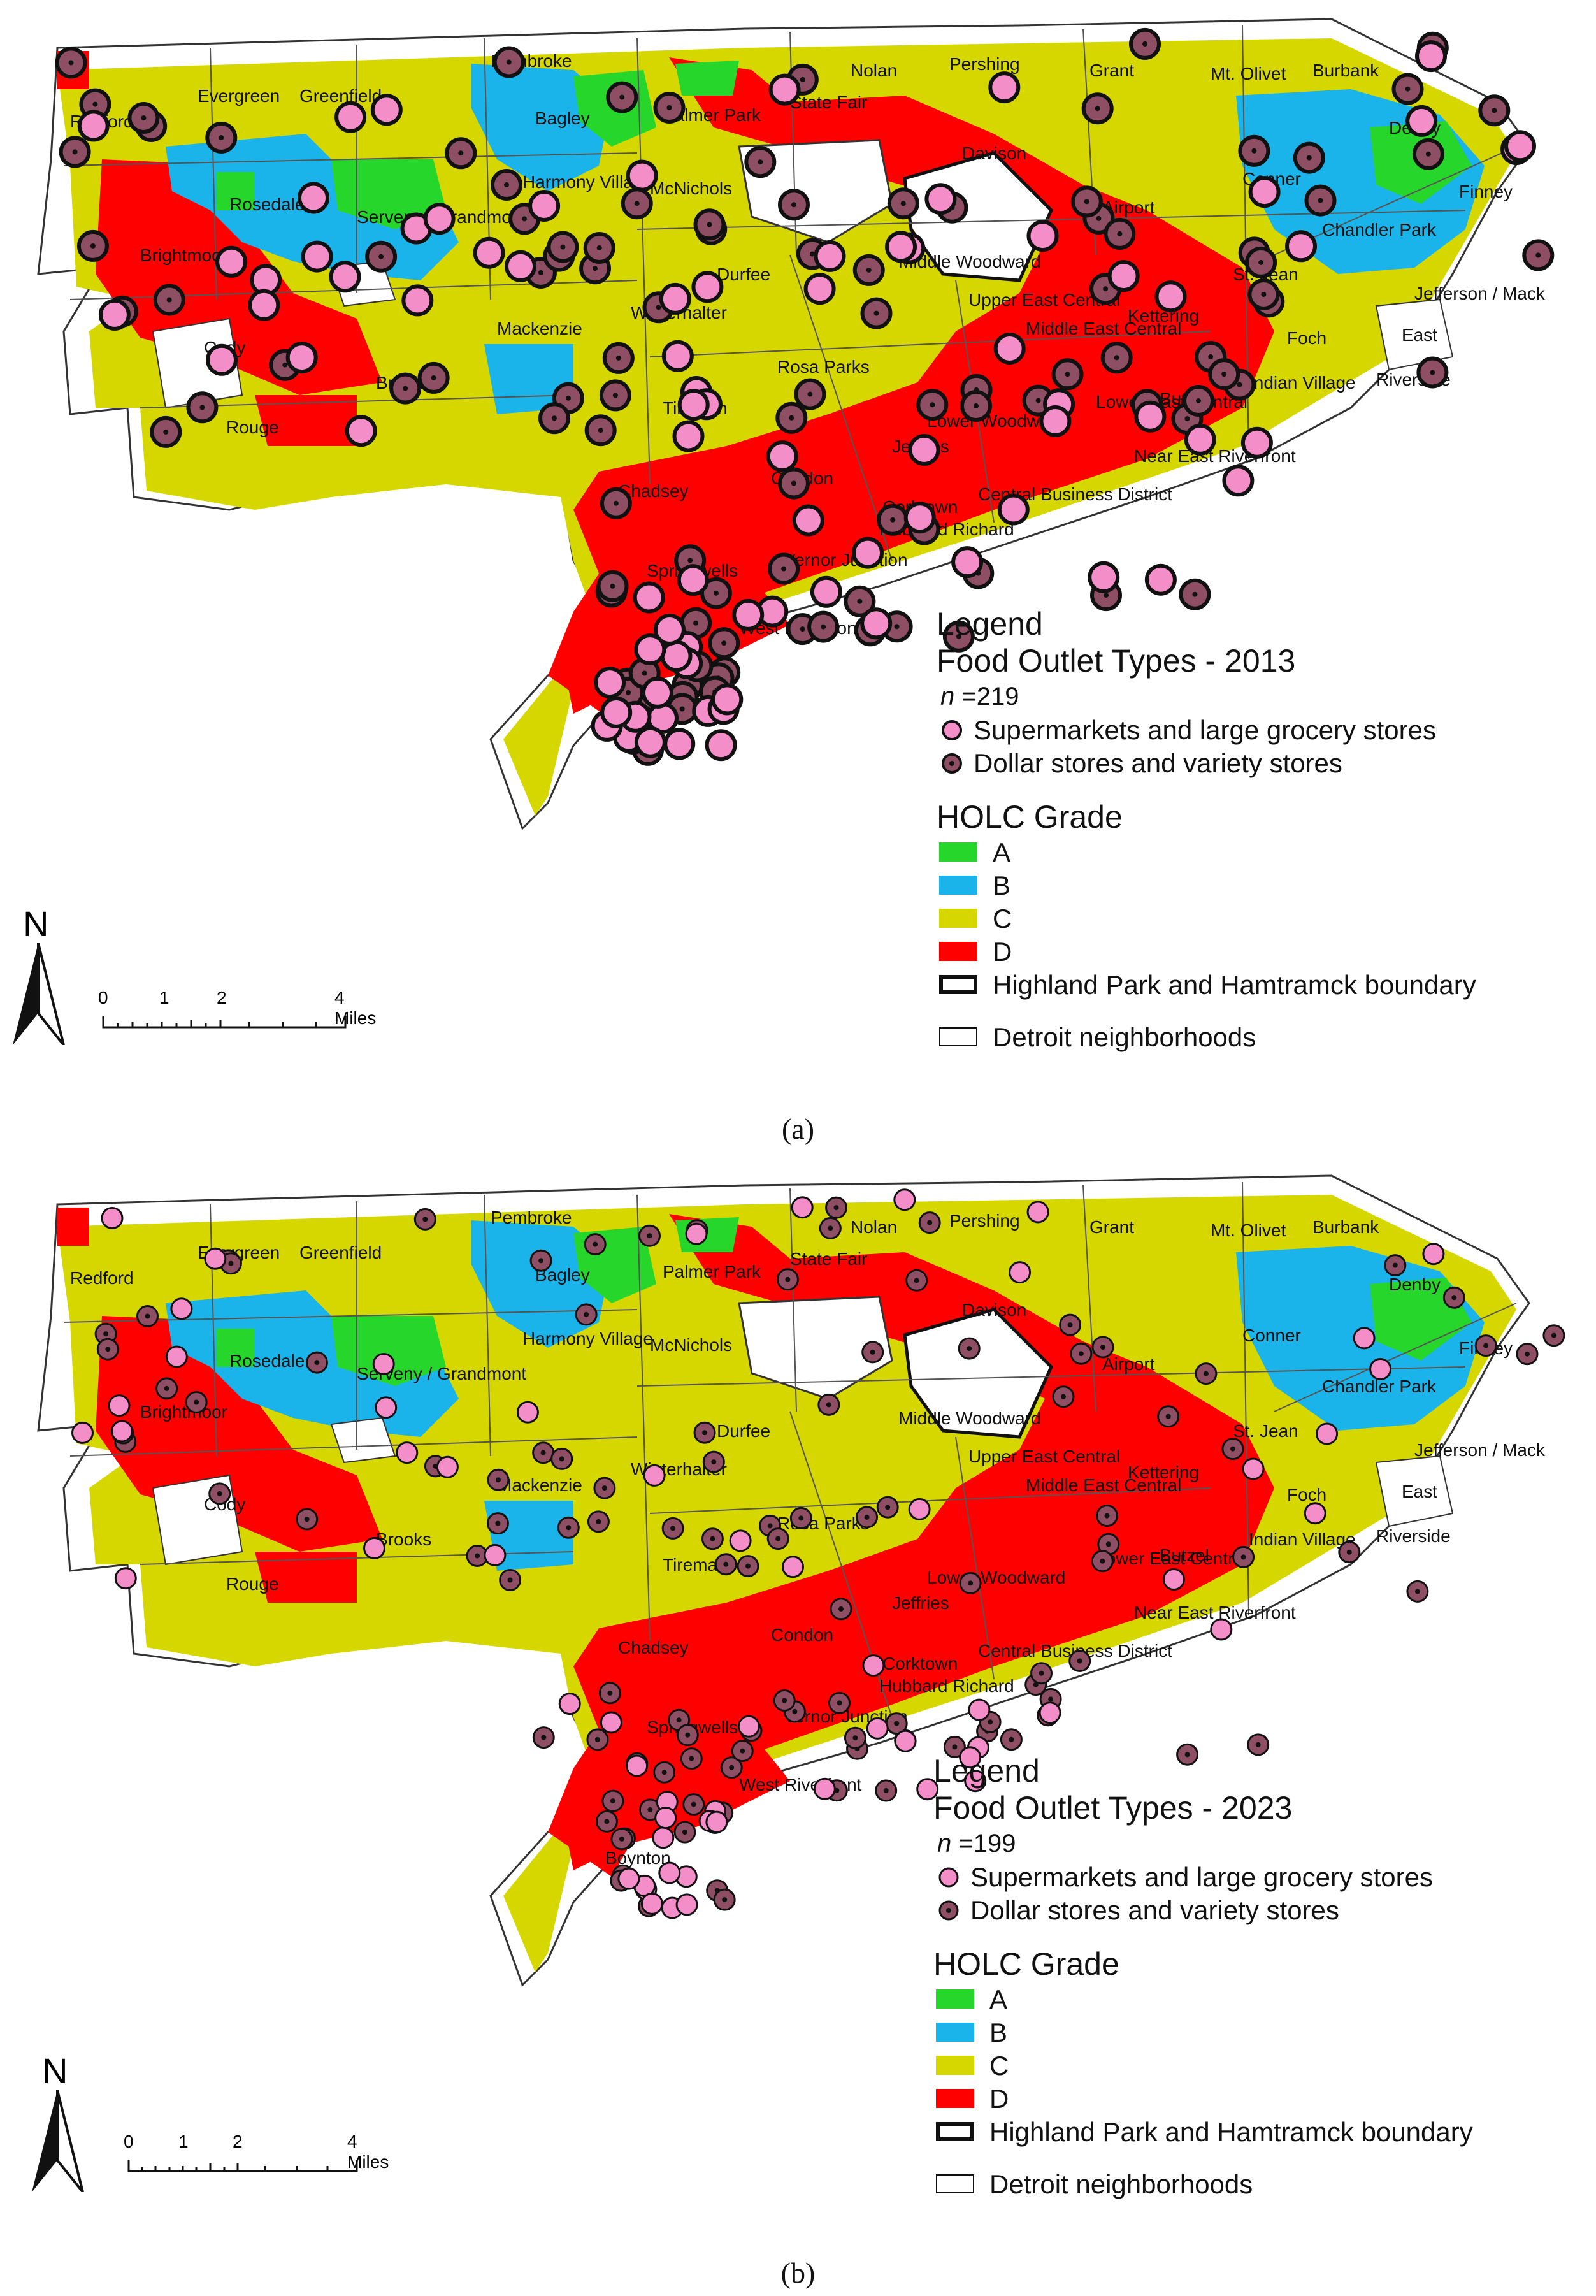  Describe the element at coordinates (828, 1259) in the screenshot. I see `neighborhood-label: State Fair` at that location.